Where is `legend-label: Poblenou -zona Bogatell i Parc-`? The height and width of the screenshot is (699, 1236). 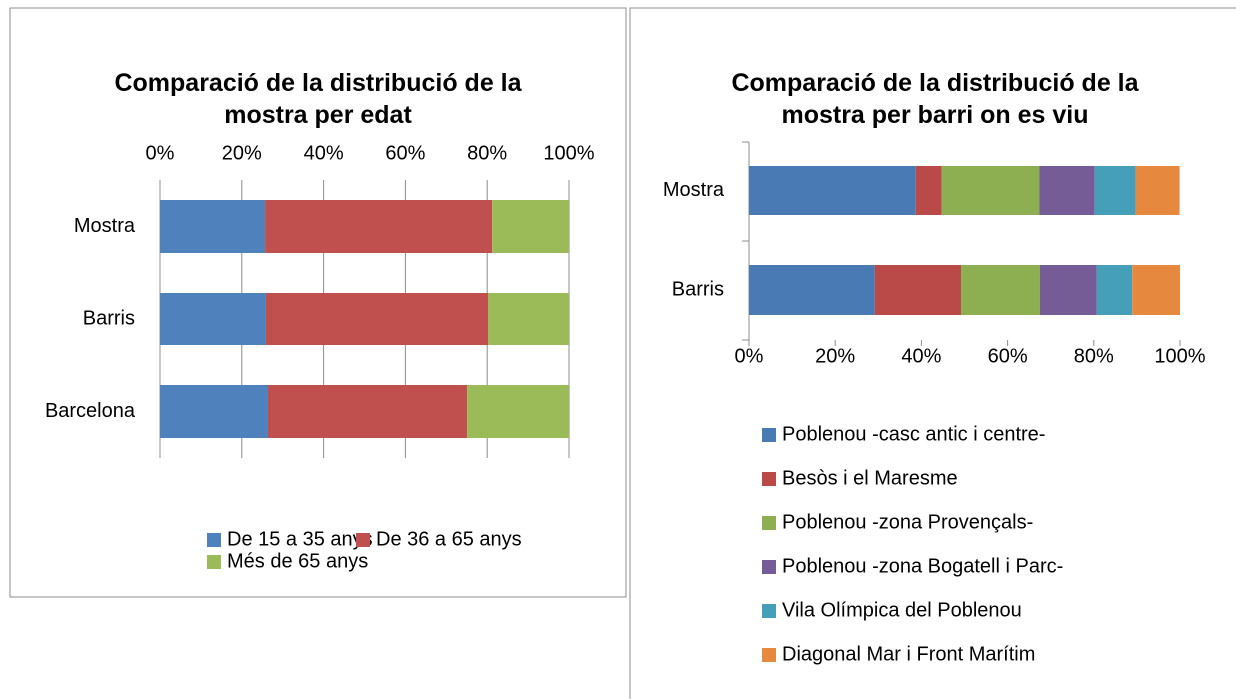
legend-label: Poblenou -zona Bogatell i Parc- is located at coordinates (922, 566).